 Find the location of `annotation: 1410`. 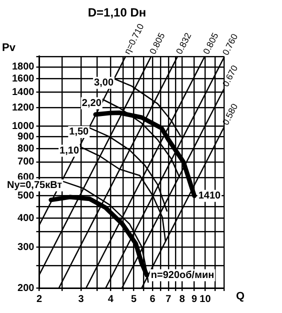

annotation: 1410 is located at coordinates (210, 196).